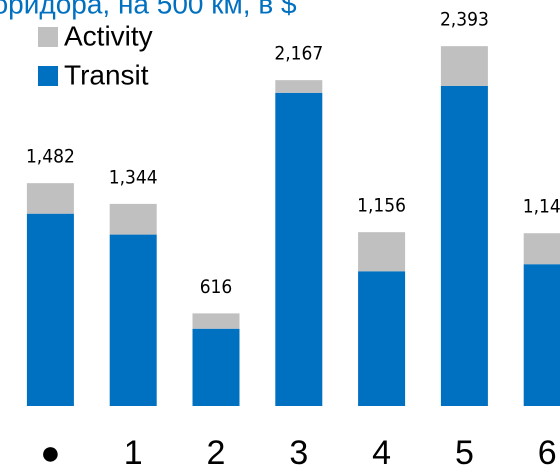  Describe the element at coordinates (464, 20) in the screenshot. I see `total-label: 2,393` at that location.